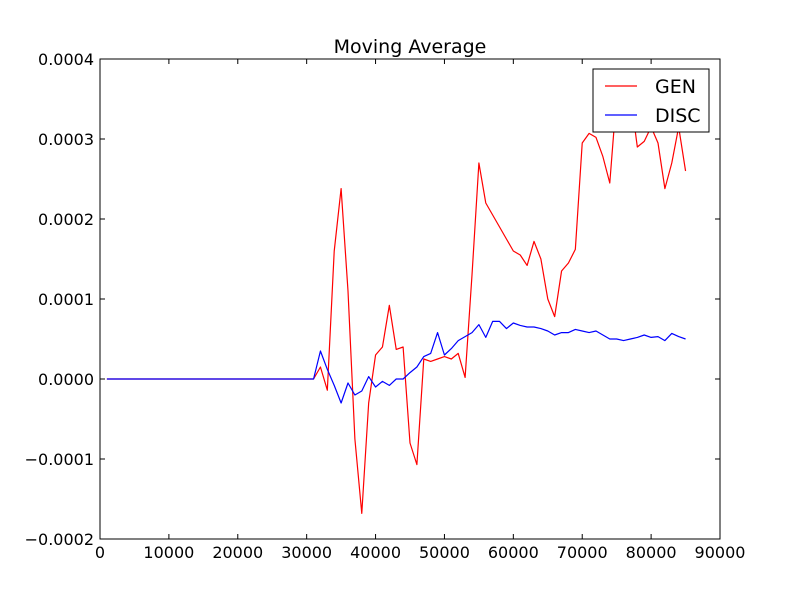  I want to click on x-tick-label: 0, so click(100, 552).